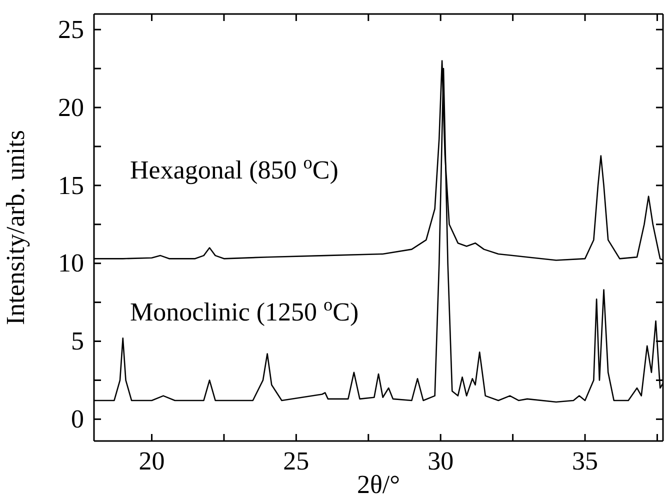 The image size is (665, 497). I want to click on y-tick-label: 15, so click(71, 185).